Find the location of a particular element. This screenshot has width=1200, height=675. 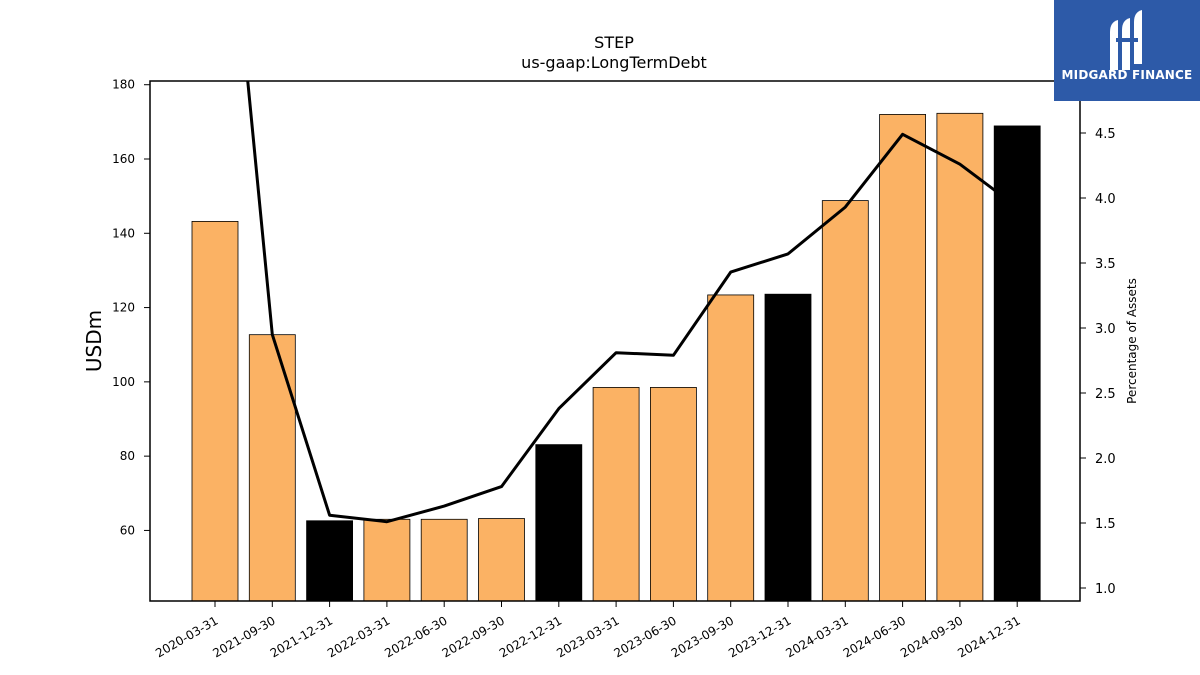

chart-title: STEP is located at coordinates (614, 42).